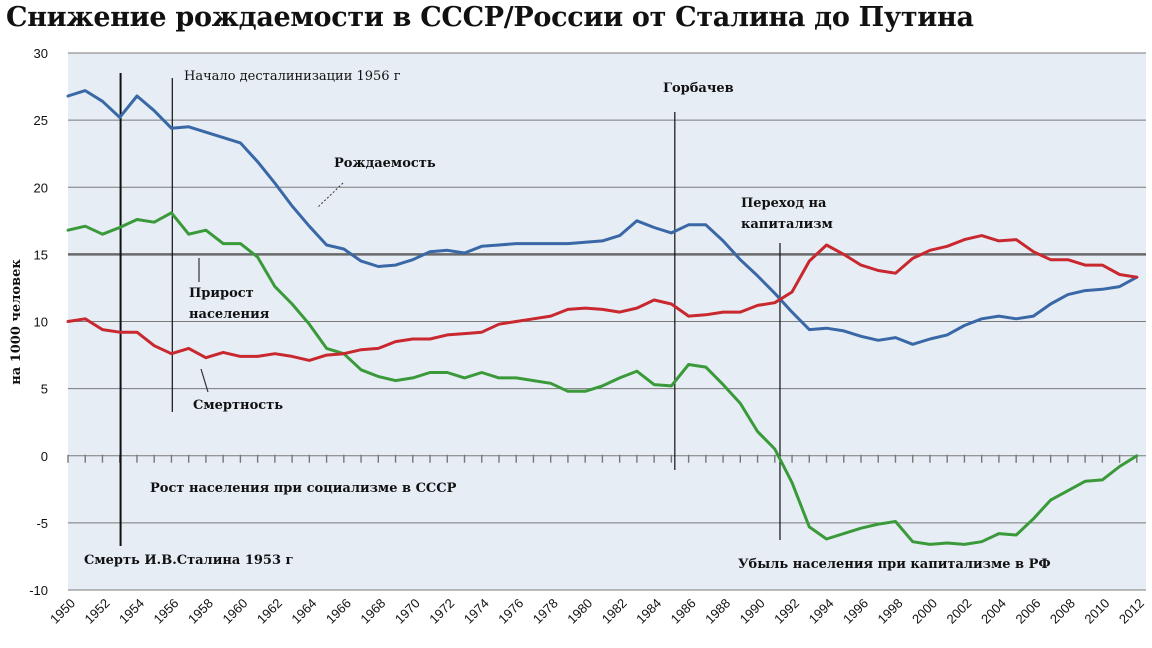 Image resolution: width=1152 pixels, height=648 pixels. Describe the element at coordinates (441, 611) in the screenshot. I see `x-tick-label: 1972` at that location.